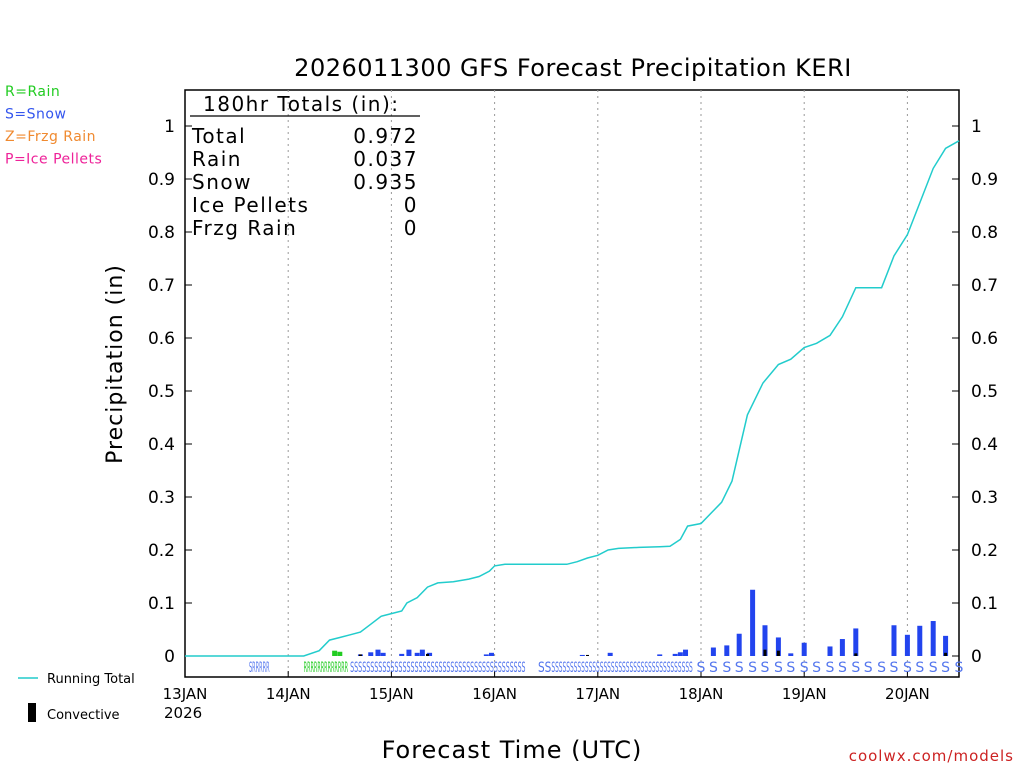 The image size is (1024, 768). I want to click on source-credit: coolwx.com/models, so click(931, 756).